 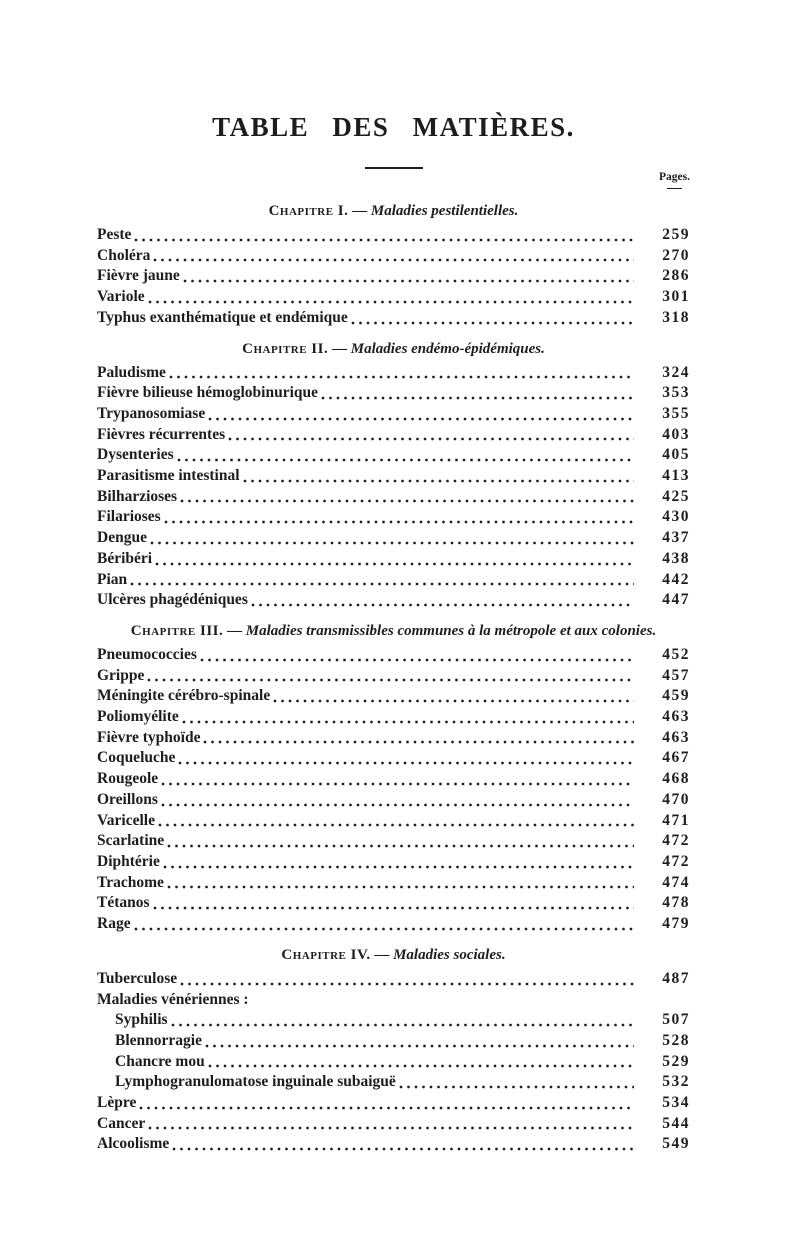 I want to click on toc-entry-page: 470, so click(x=676, y=799).